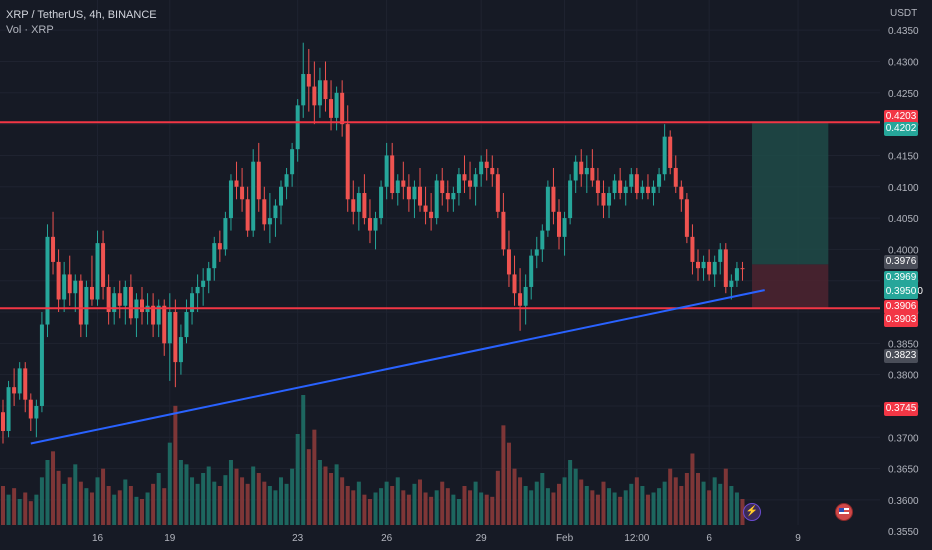  What do you see at coordinates (709, 538) in the screenshot?
I see `time-tick-label: 6` at bounding box center [709, 538].